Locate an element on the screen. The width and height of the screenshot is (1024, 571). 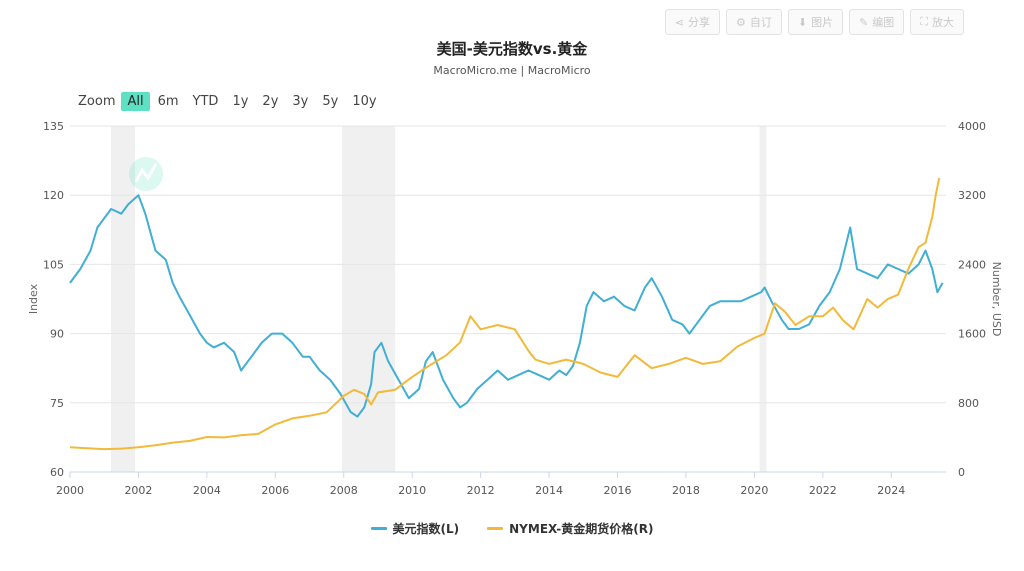
settings-icon: ⚙ is located at coordinates (740, 22).